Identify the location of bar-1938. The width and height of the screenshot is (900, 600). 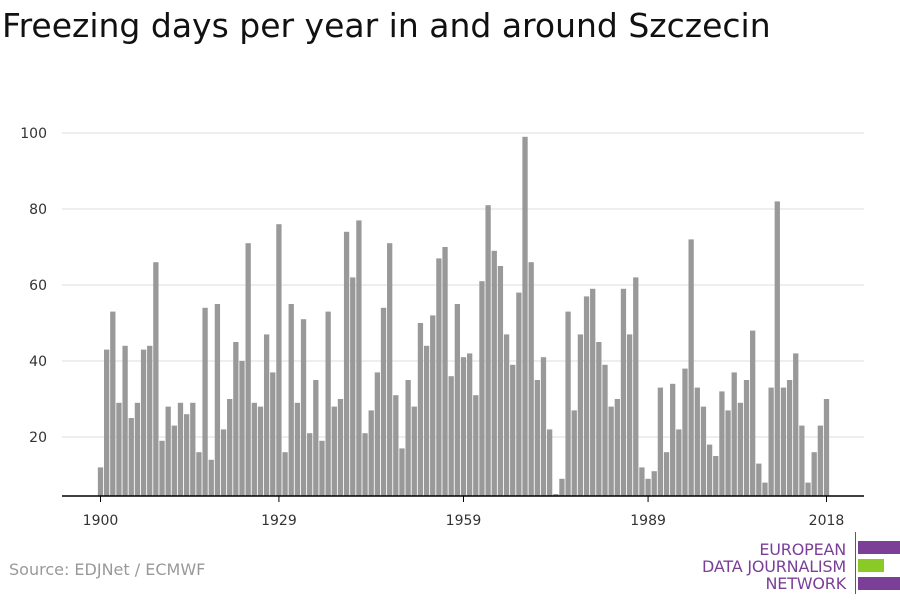
(334, 451).